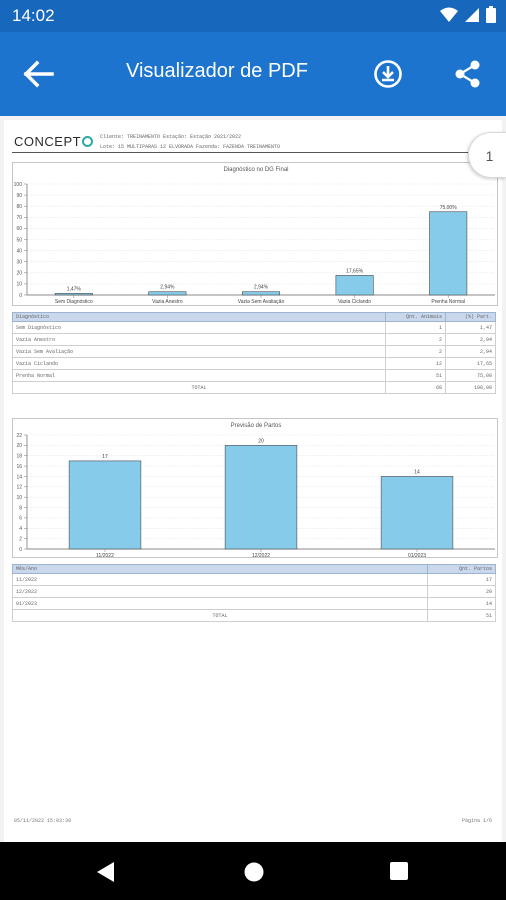 This screenshot has height=900, width=506. Describe the element at coordinates (19, 488) in the screenshot. I see `y-tick-label: 12` at that location.